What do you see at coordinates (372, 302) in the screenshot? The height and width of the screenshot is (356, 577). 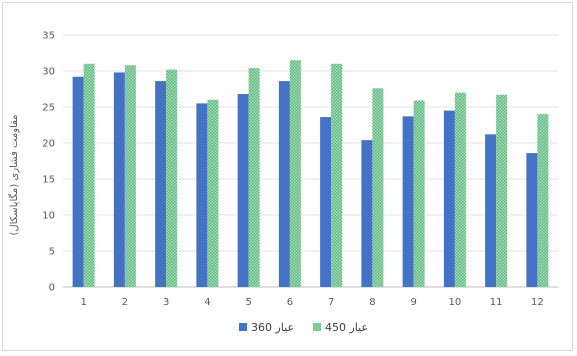 I see `x-tick-label: 8` at bounding box center [372, 302].